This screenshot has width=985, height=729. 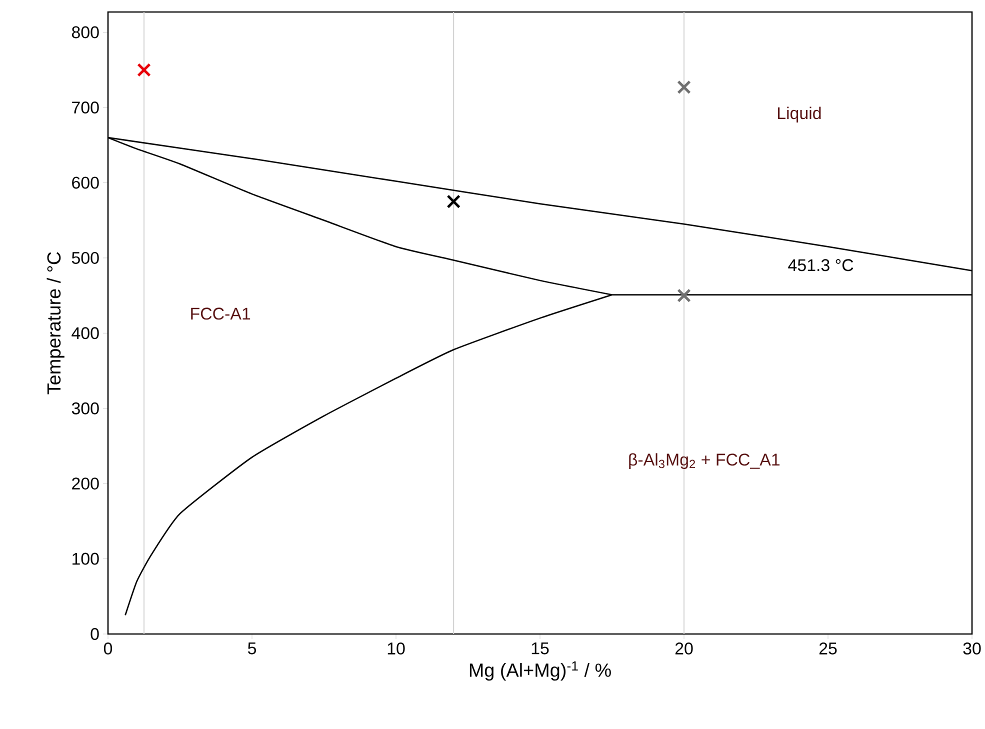 What do you see at coordinates (108, 648) in the screenshot?
I see `x-tick-label: 0` at bounding box center [108, 648].